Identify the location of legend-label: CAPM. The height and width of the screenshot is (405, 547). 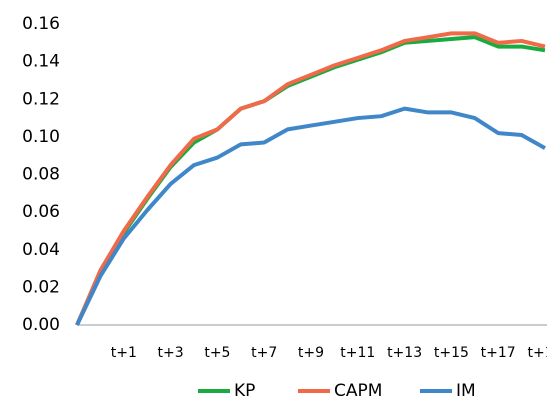
(358, 391).